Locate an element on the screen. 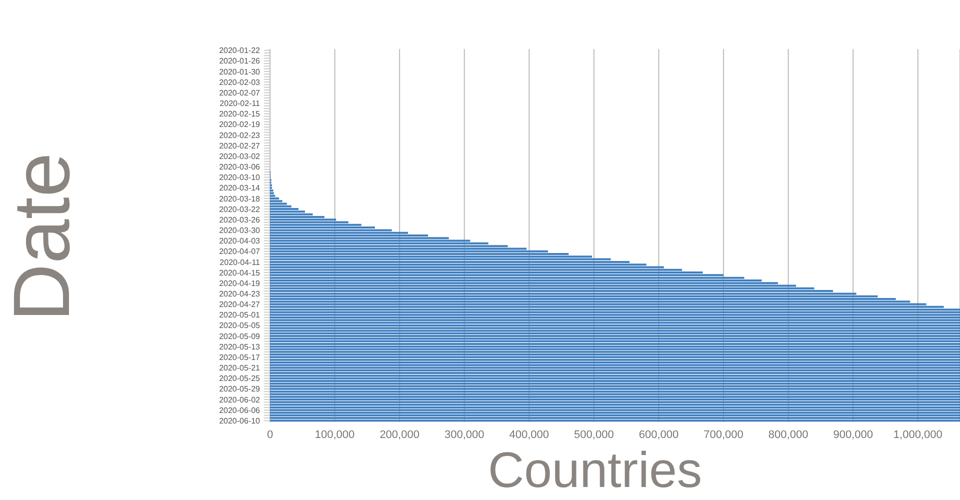 Image resolution: width=960 pixels, height=500 pixels. y-tick-label: 2020-02-03 is located at coordinates (240, 82).